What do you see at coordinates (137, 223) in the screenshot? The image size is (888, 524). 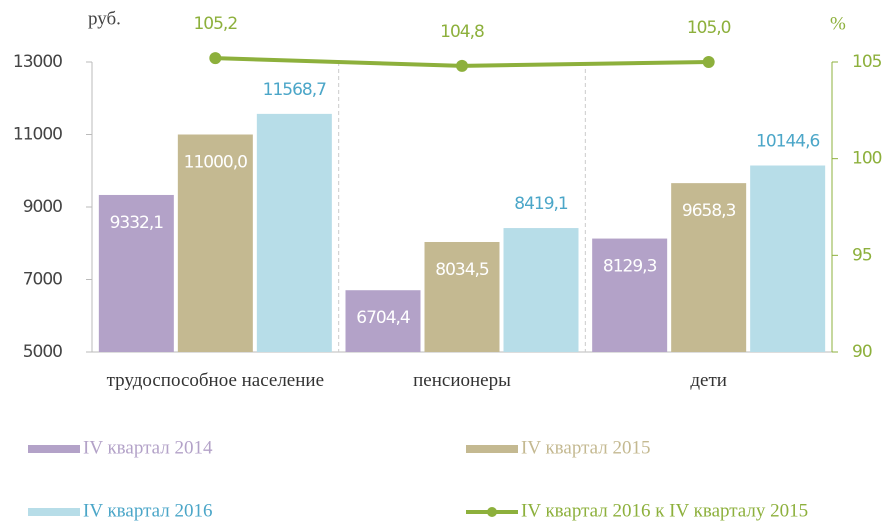 I see `bar-label: 9332,1` at bounding box center [137, 223].